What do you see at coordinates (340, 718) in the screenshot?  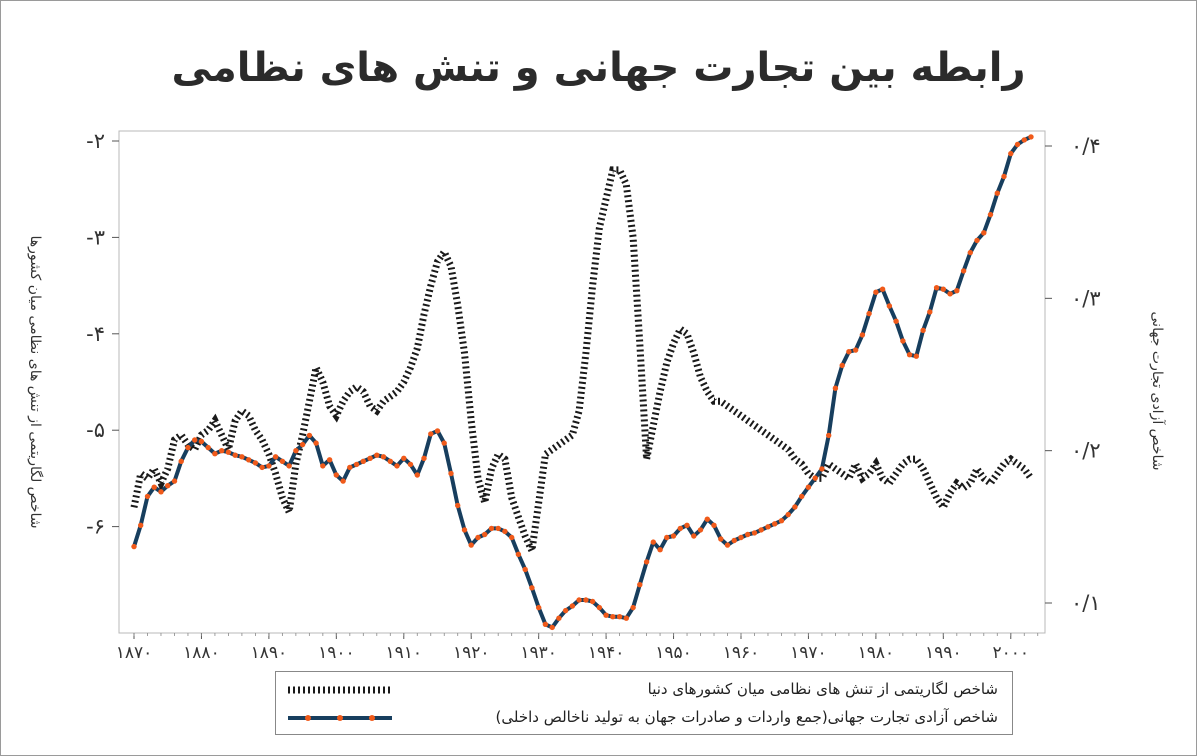 I see `legend-swatch-solid` at bounding box center [340, 718].